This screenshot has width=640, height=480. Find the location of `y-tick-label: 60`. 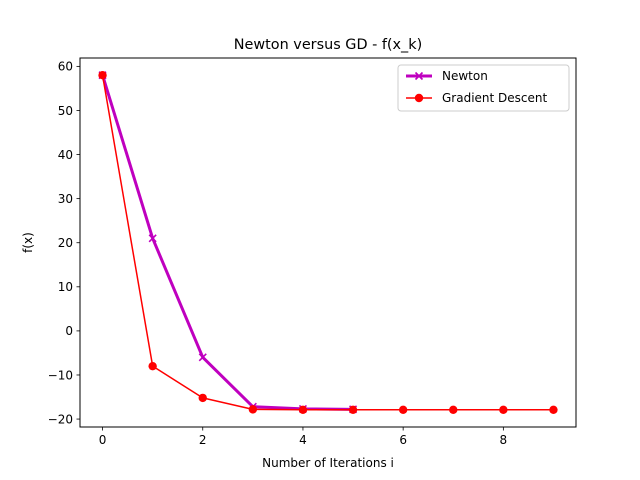

y-tick-label: 60 is located at coordinates (65, 67).